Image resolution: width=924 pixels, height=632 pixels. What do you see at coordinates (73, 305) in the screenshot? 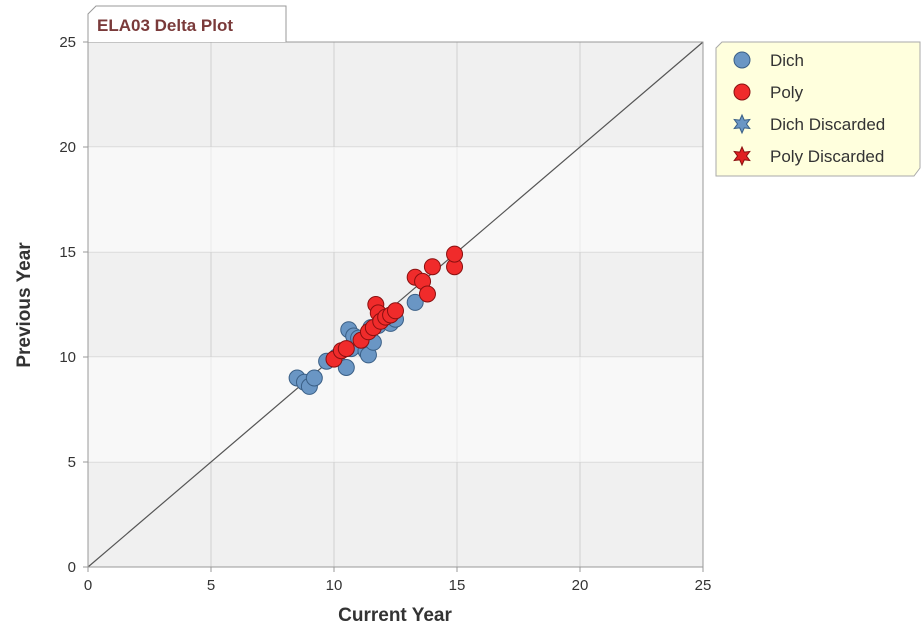
I see `y-axis-ticks: 0 5 10 15 20 25` at bounding box center [73, 305].